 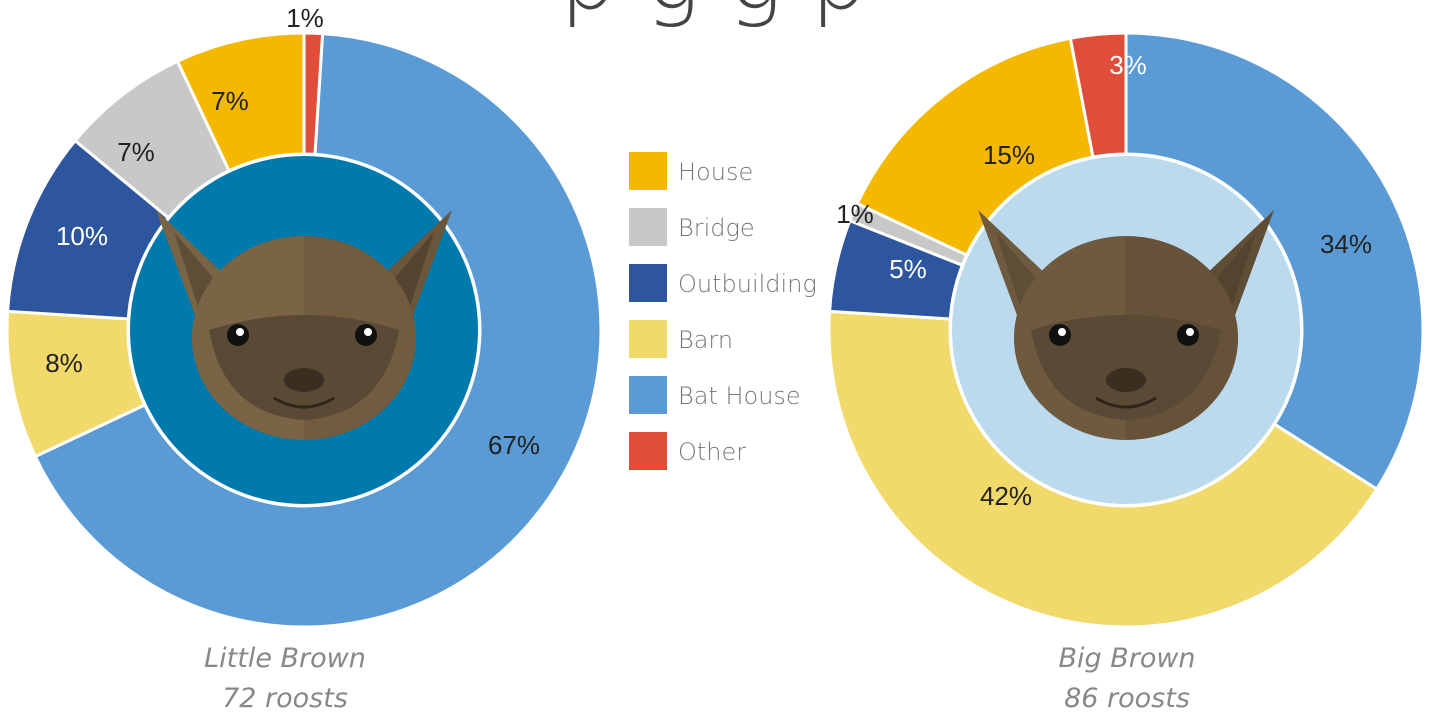 What do you see at coordinates (723, 311) in the screenshot?
I see `legend: House Bridge Outbuilding Barn Bat House Other` at bounding box center [723, 311].